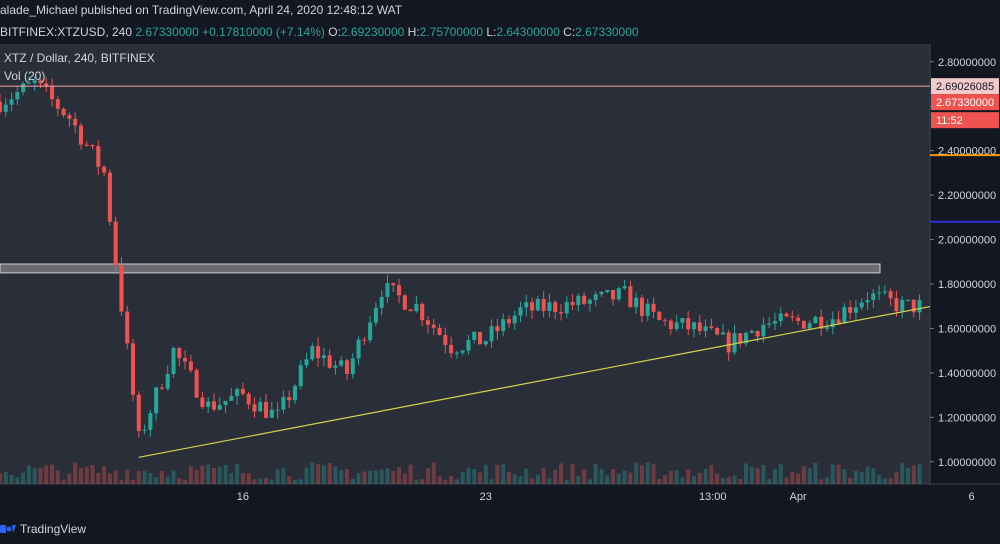 Image resolution: width=1000 pixels, height=544 pixels. Describe the element at coordinates (43, 529) in the screenshot. I see `tradingview-logo: TradingView` at that location.